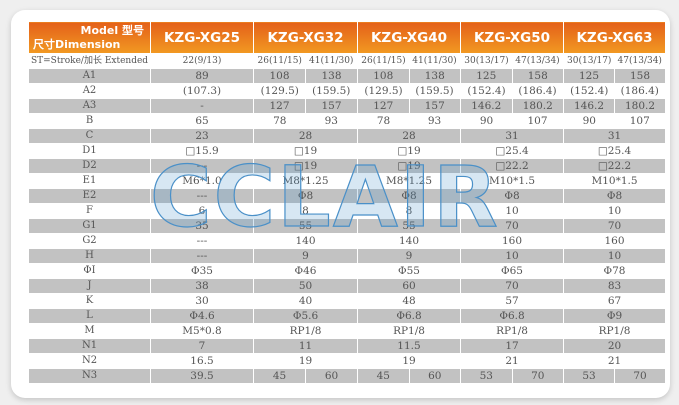 Image resolution: width=679 pixels, height=405 pixels. What do you see at coordinates (89, 91) in the screenshot?
I see `row-label: A2` at bounding box center [89, 91].